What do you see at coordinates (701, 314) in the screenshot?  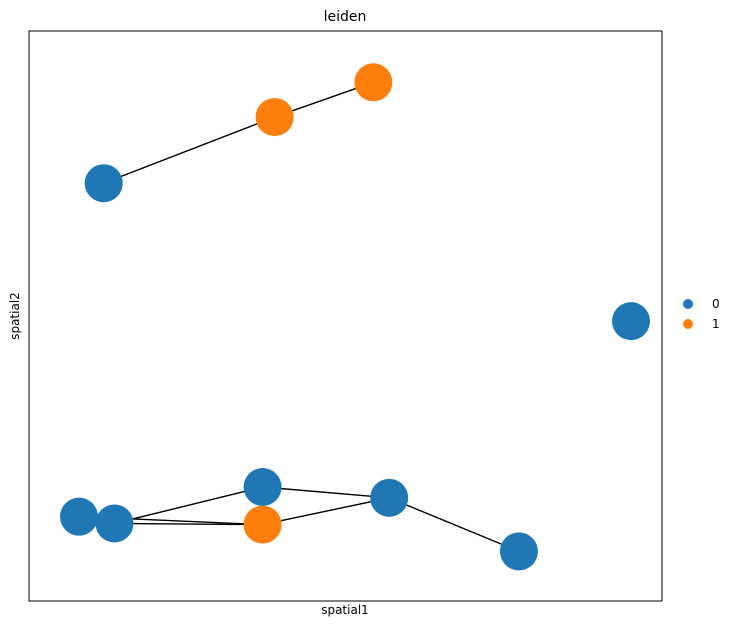 I see `legend: 01` at bounding box center [701, 314].